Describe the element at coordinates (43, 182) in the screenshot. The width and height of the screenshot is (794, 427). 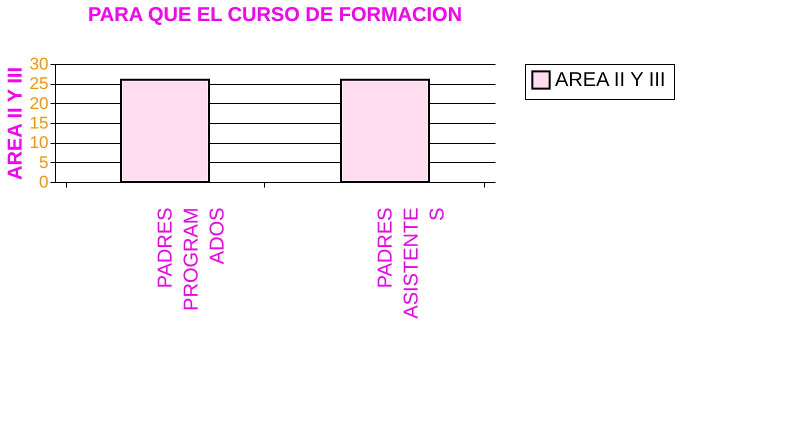
I see `y-tick-label: 0` at that location.